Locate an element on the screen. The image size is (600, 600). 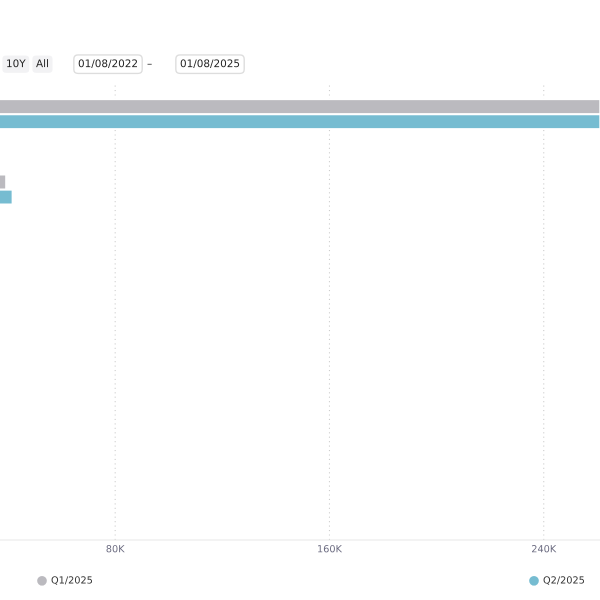
legend-label: Q2/2025 is located at coordinates (564, 580).